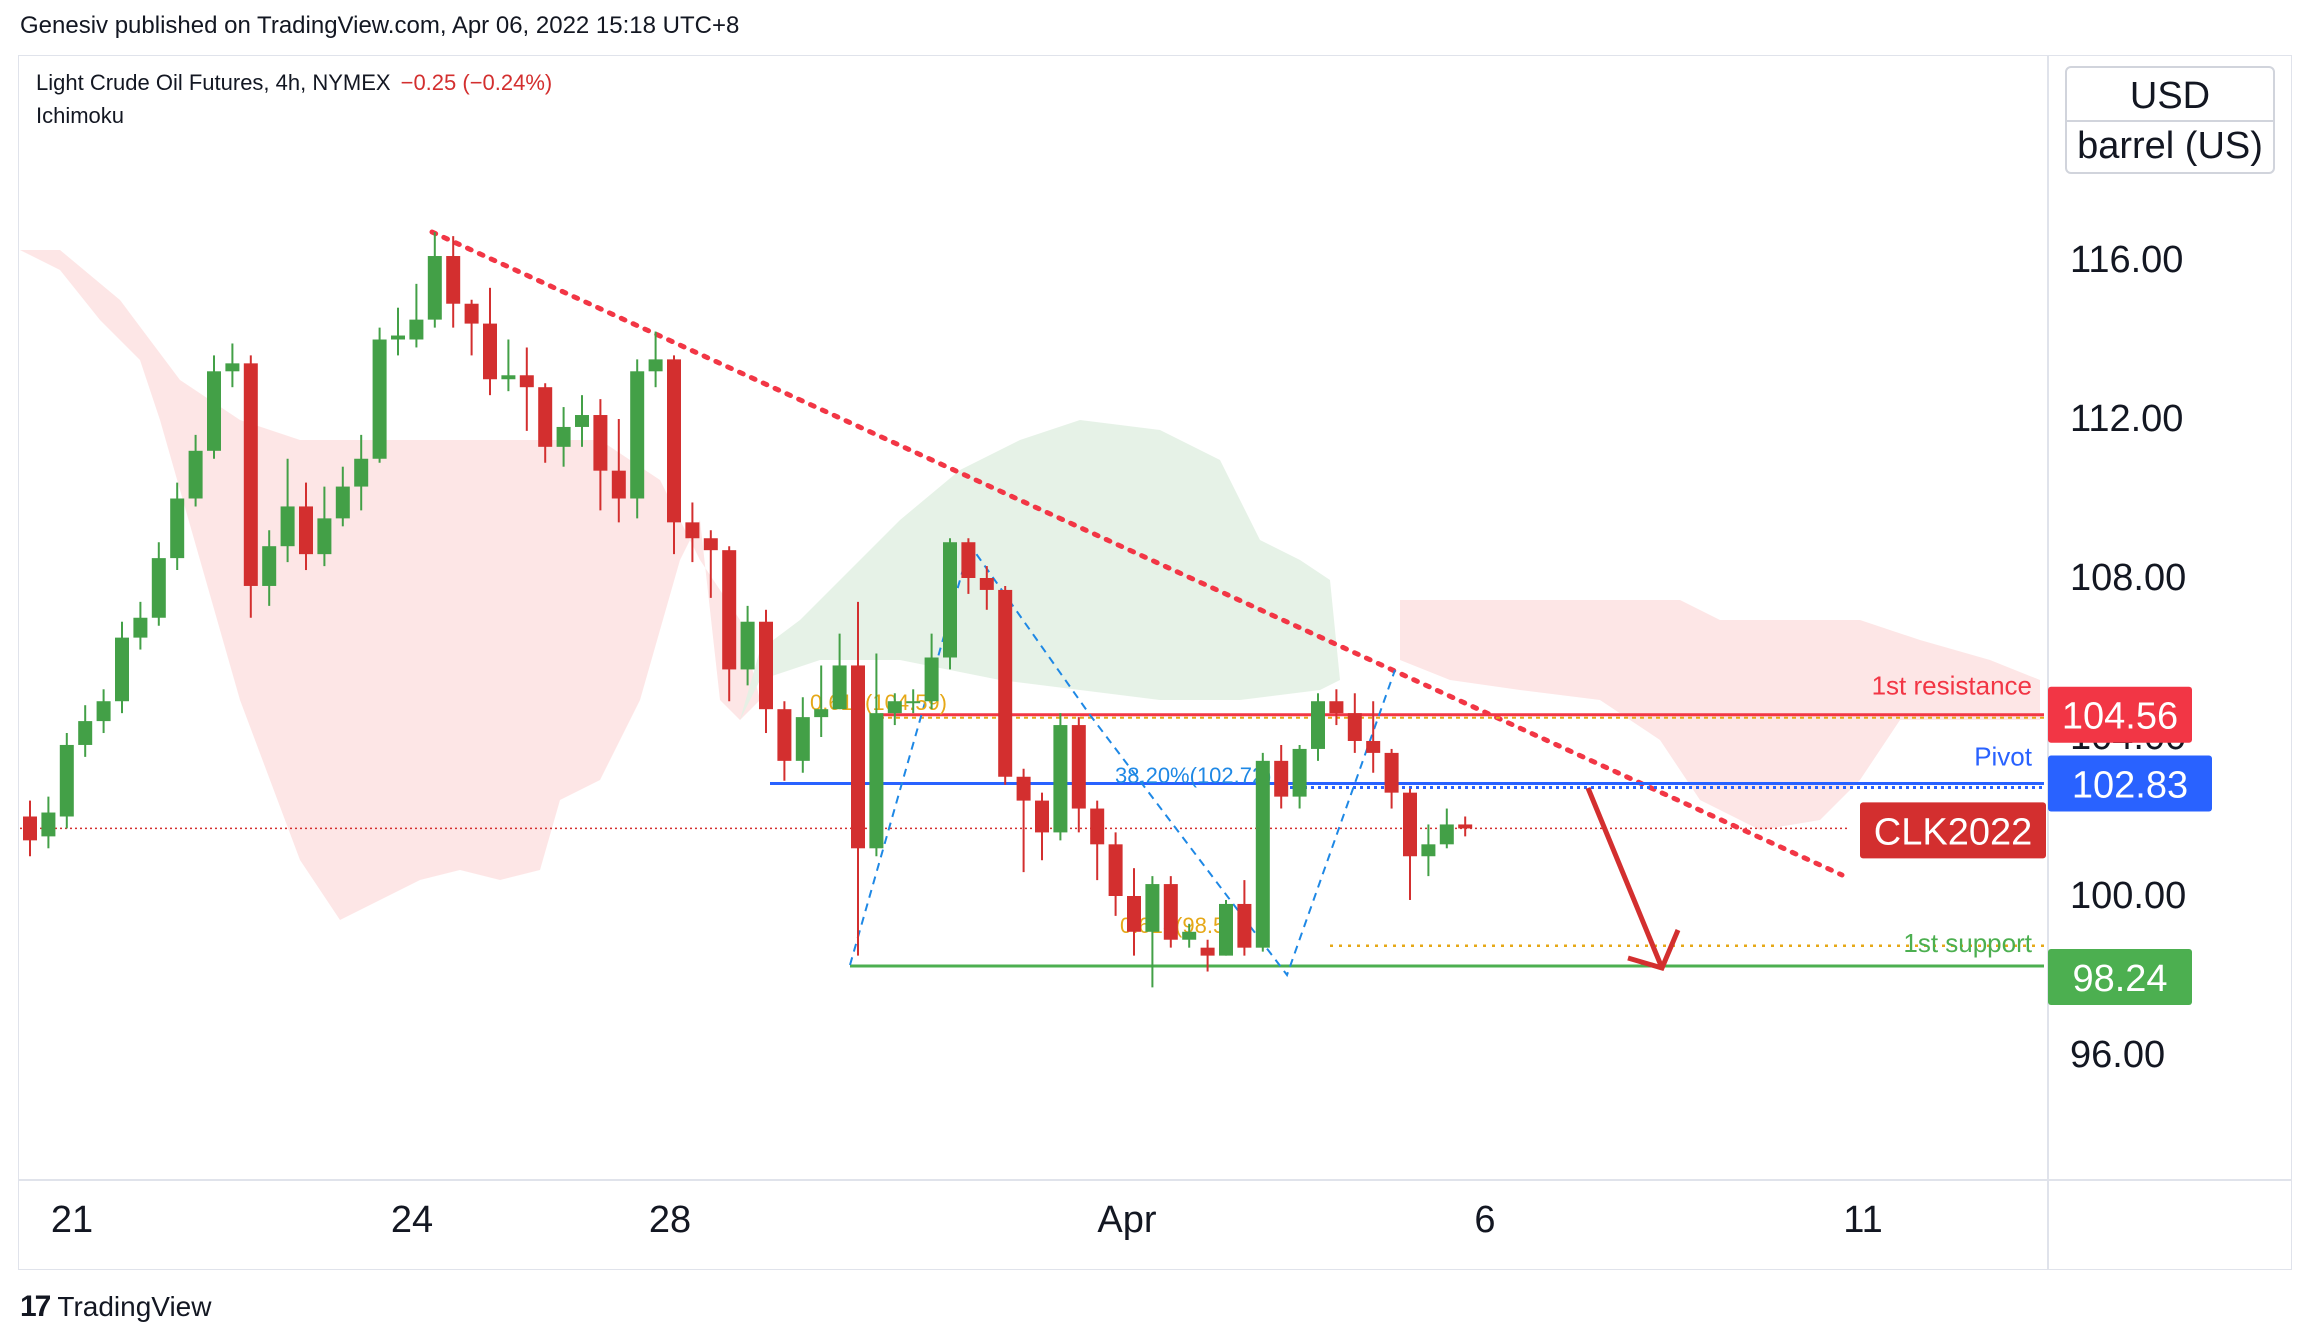 This screenshot has width=2308, height=1336. I want to click on support-label: 1st support, so click(1967, 943).